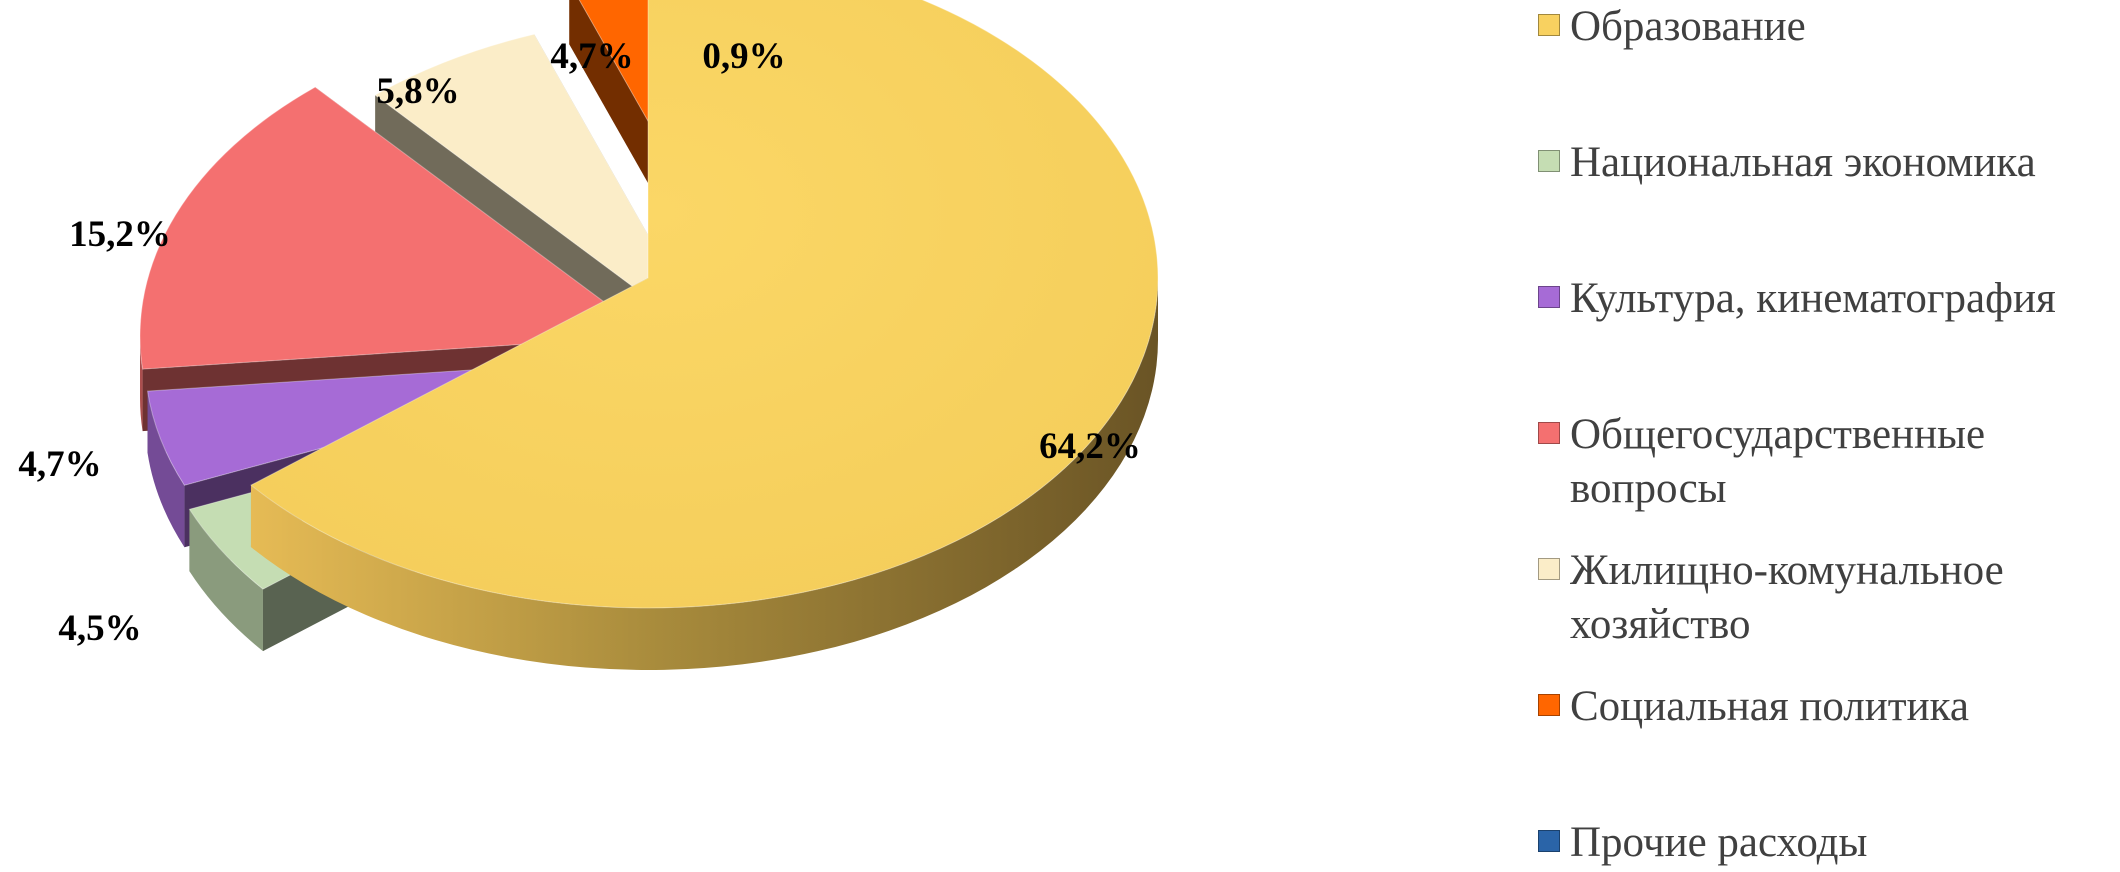 This screenshot has height=872, width=2120. Describe the element at coordinates (1778, 461) in the screenshot. I see `legend-label: Общегосударственные вопросы` at that location.